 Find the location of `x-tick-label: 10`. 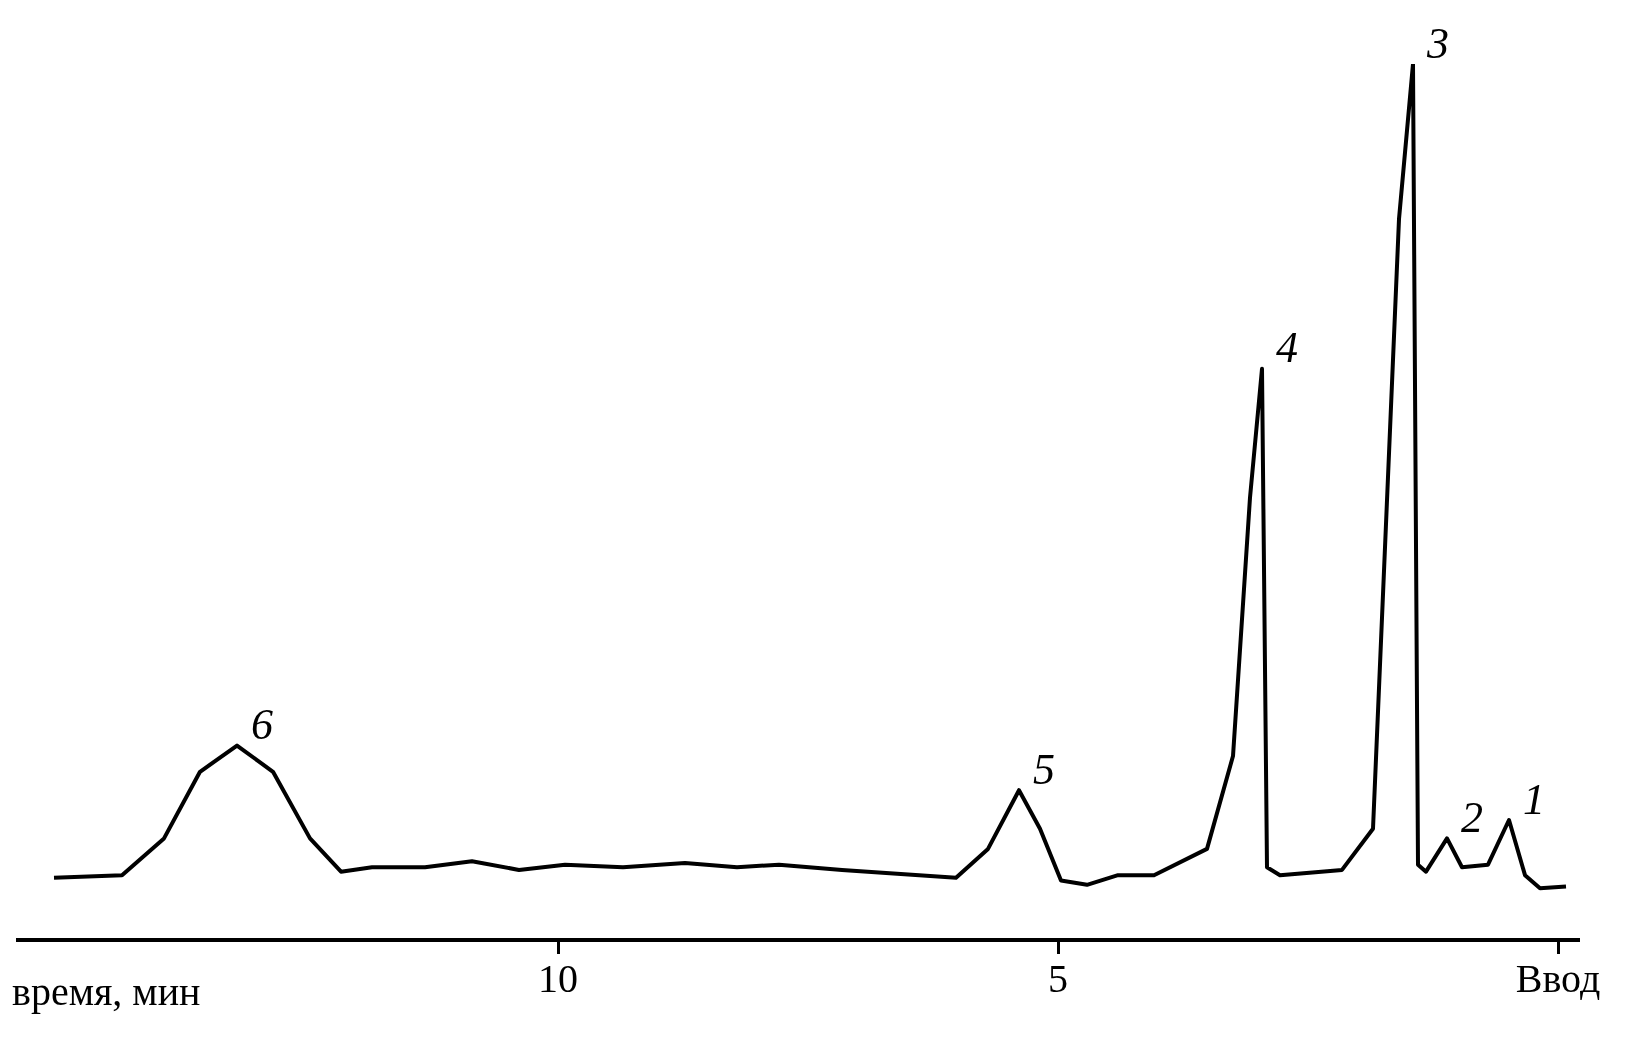

x-tick-label: 10 is located at coordinates (558, 978).